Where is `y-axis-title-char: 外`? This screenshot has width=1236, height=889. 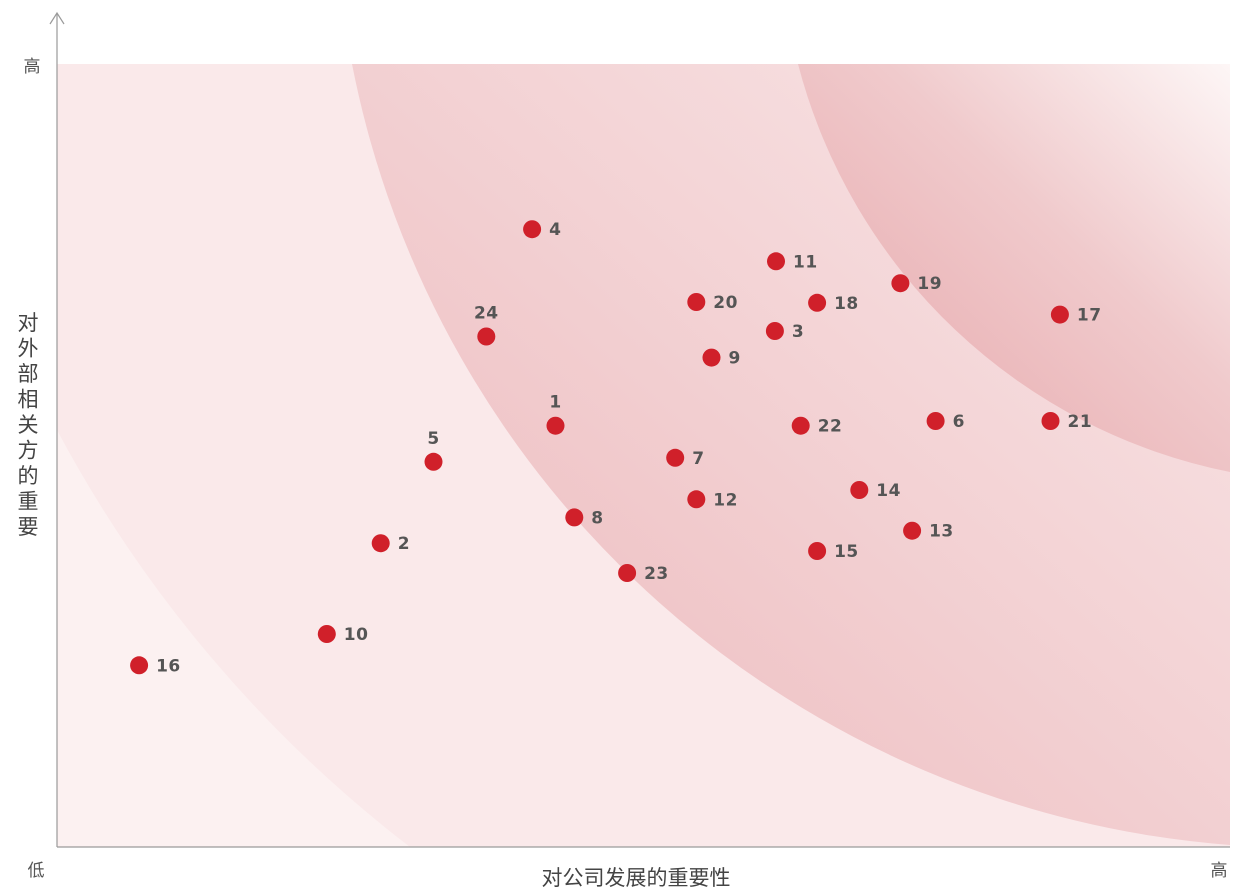
y-axis-title-char: 外 is located at coordinates (28, 349).